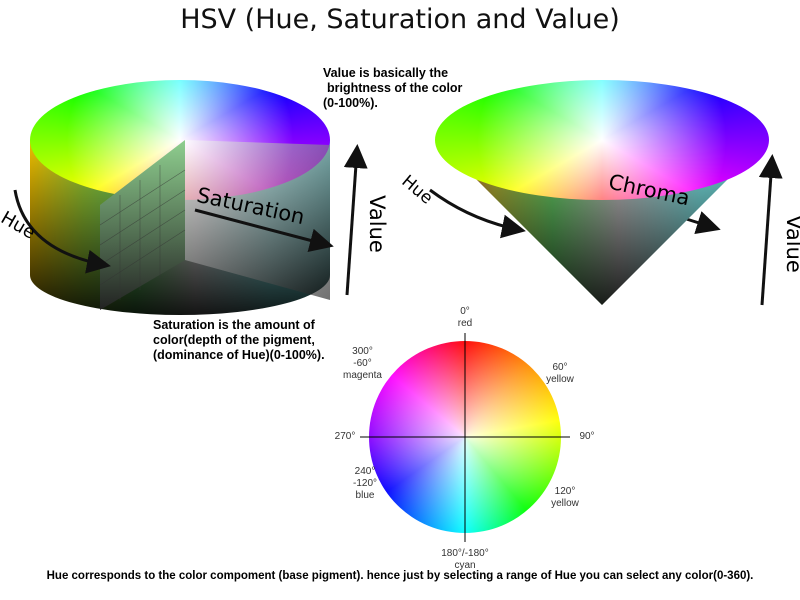 The height and width of the screenshot is (600, 800). I want to click on note-line: color(depth of the pigment,, so click(234, 340).